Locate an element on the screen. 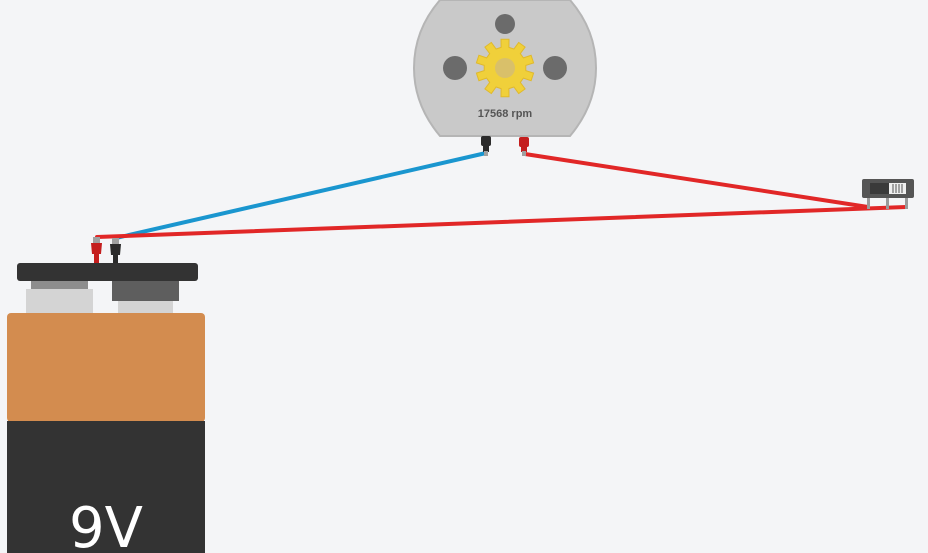 The height and width of the screenshot is (553, 928). battery-lead-positive is located at coordinates (96, 250).